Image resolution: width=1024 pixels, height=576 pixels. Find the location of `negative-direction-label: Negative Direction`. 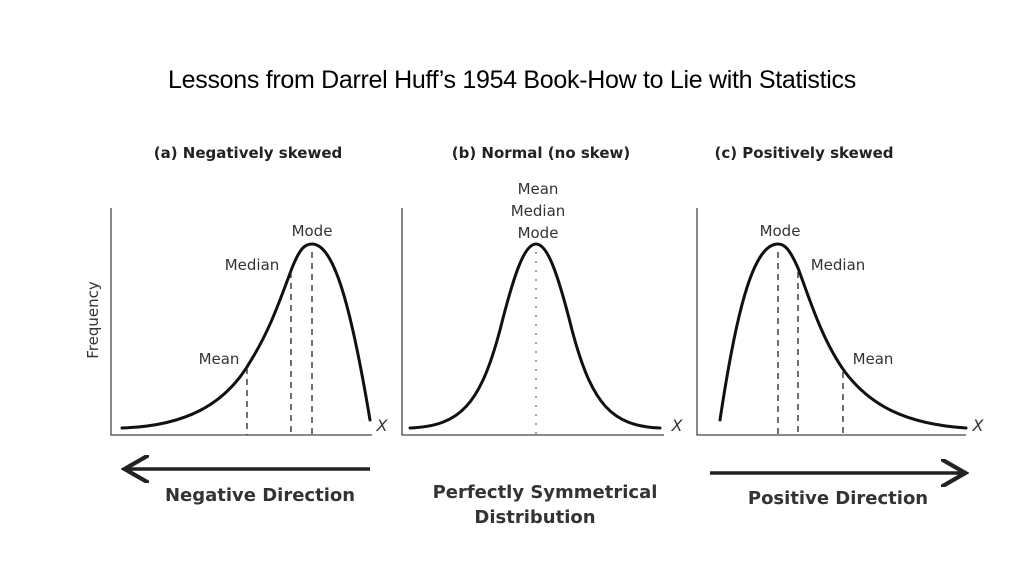

negative-direction-label: Negative Direction is located at coordinates (260, 495).